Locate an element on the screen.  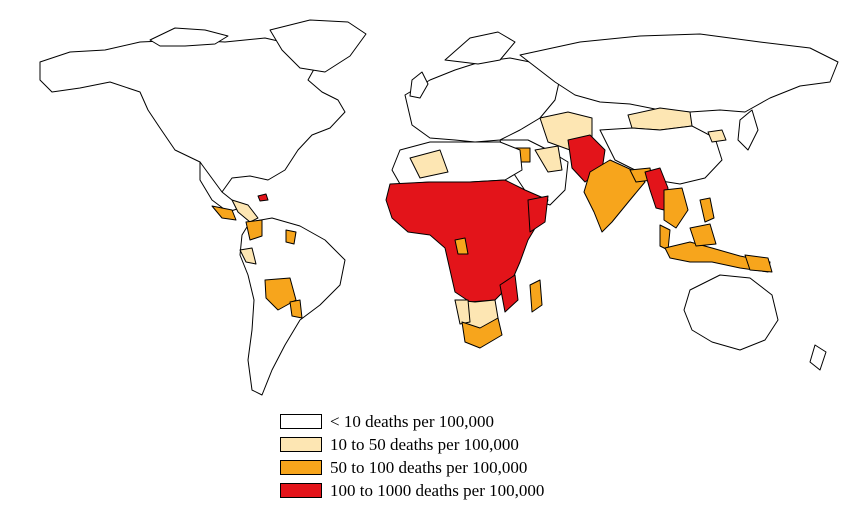
region-yemen-iraq is located at coordinates (548, 159).